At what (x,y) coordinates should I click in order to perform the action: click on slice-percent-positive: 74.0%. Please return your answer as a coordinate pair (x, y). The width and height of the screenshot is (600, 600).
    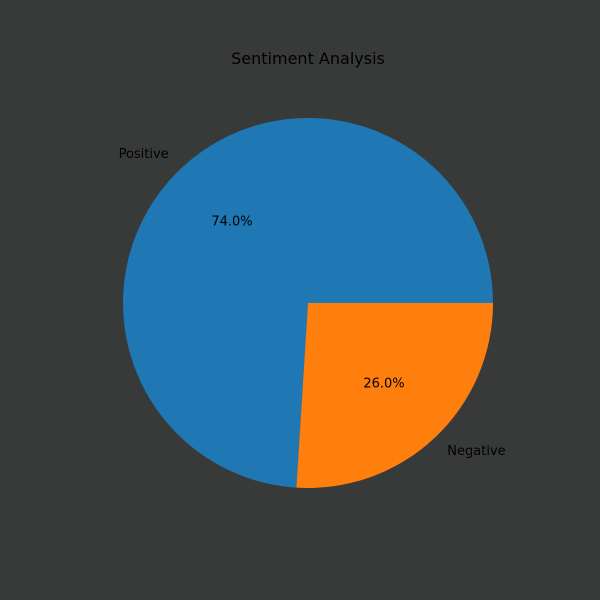
    Looking at the image, I should click on (231, 222).